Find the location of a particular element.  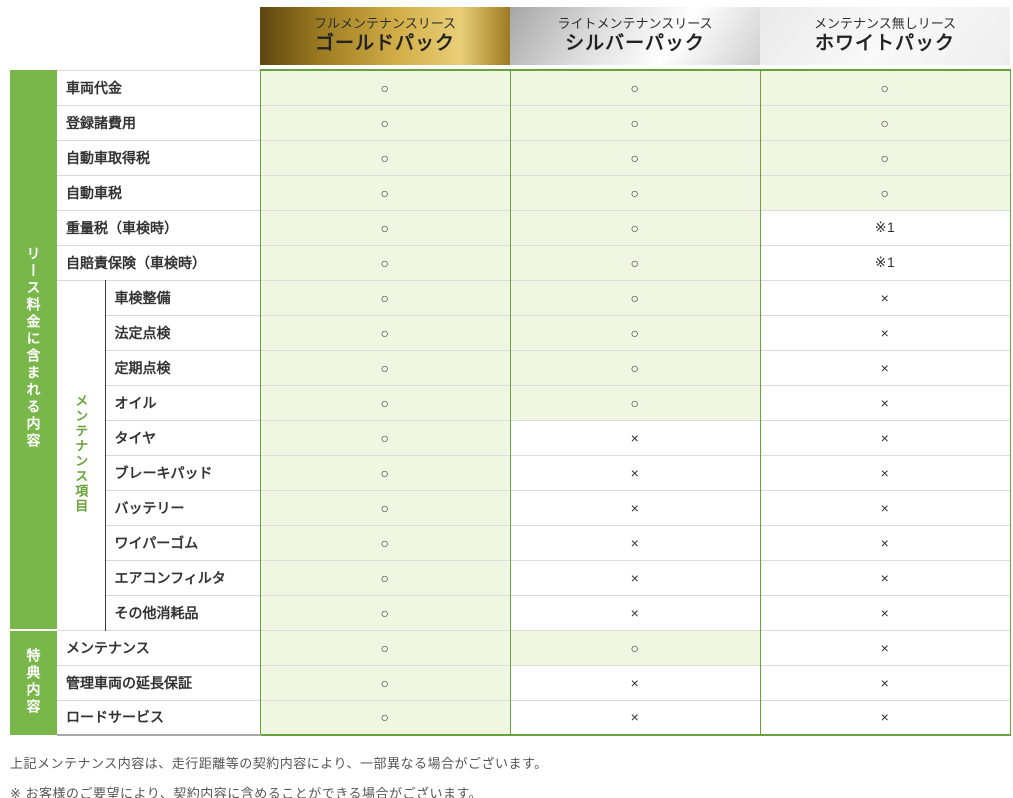

sub-bar-maintenance-items: メンテナンス項目 is located at coordinates (81, 454).